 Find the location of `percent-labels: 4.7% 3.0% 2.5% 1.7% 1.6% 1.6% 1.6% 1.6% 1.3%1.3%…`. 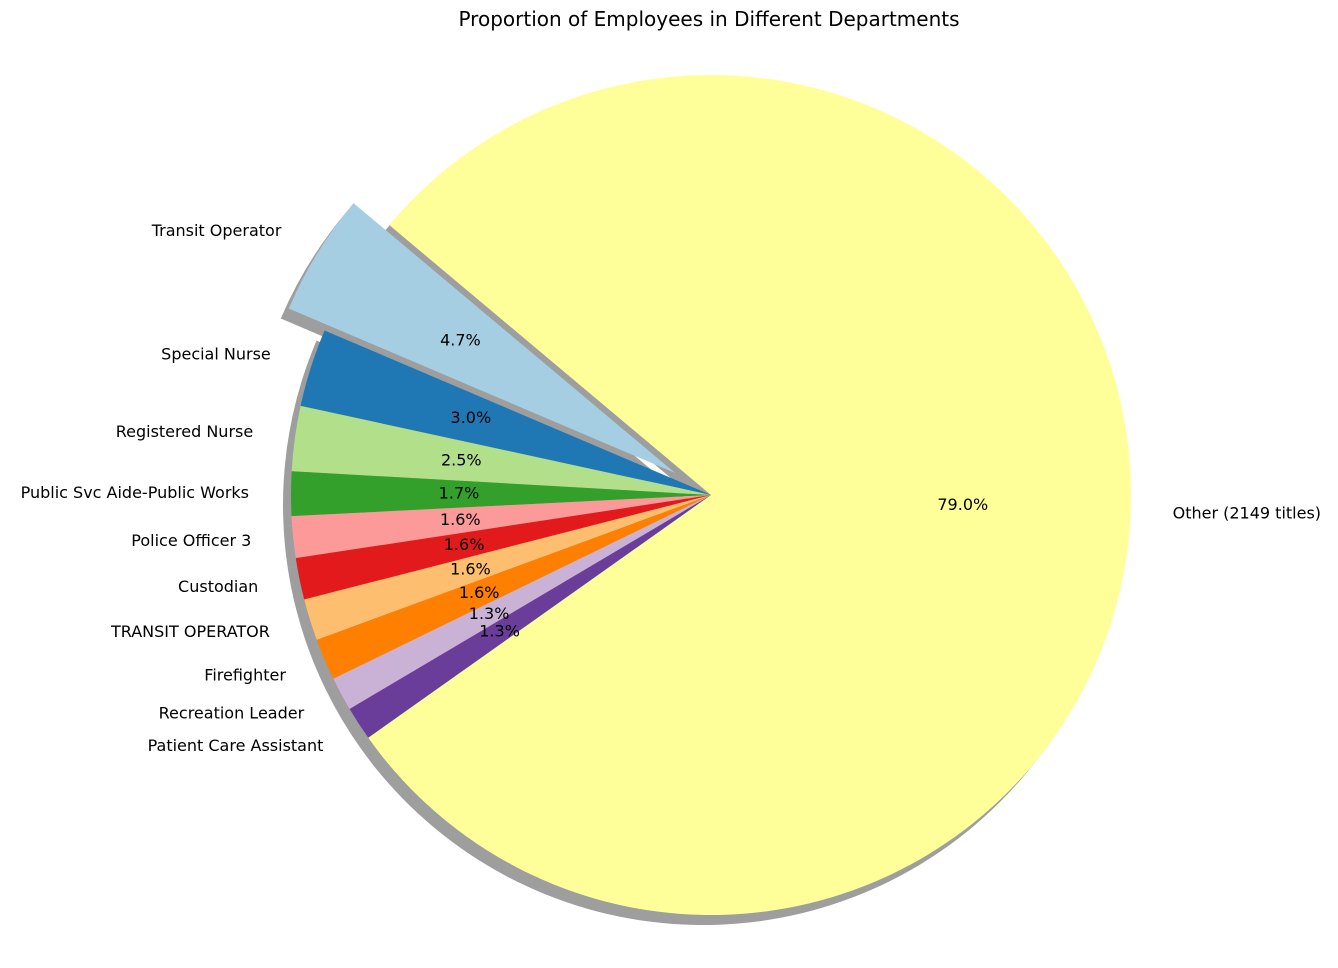

percent-labels: 4.7% 3.0% 2.5% 1.7% 1.6% 1.6% 1.6% 1.6% 1.3%1.3%… is located at coordinates (714, 486).